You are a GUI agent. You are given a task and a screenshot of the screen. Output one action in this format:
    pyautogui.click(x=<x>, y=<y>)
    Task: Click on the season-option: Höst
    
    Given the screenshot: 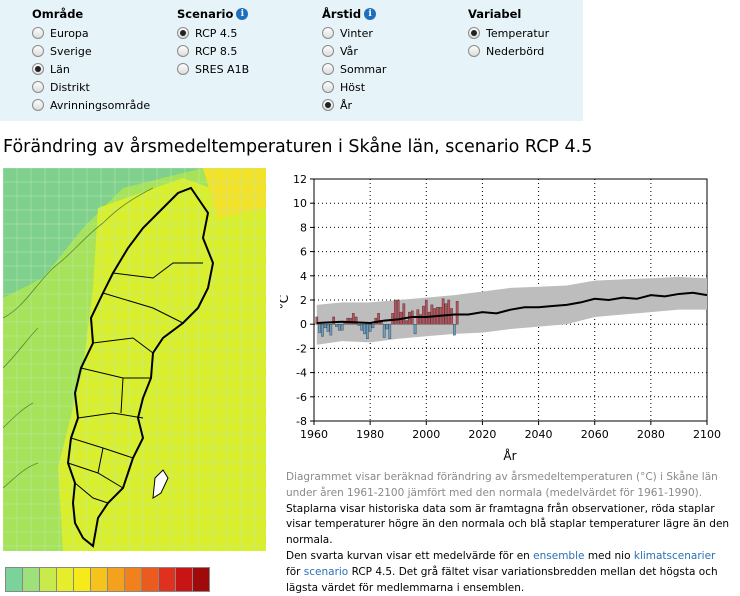 What is the action you would take?
    pyautogui.click(x=354, y=87)
    